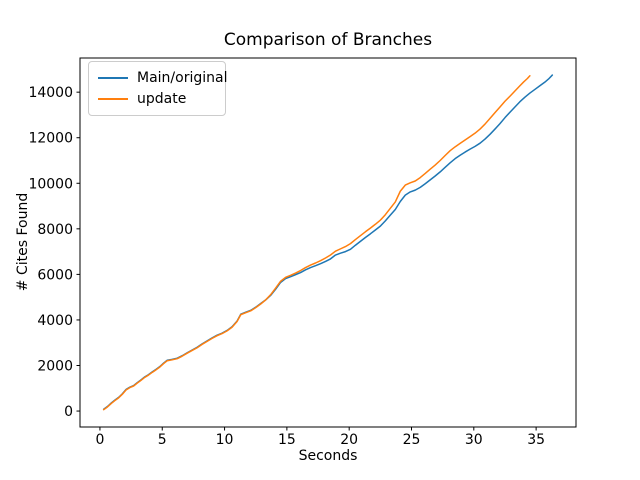  I want to click on y-tick-label: 12000, so click(50, 139).